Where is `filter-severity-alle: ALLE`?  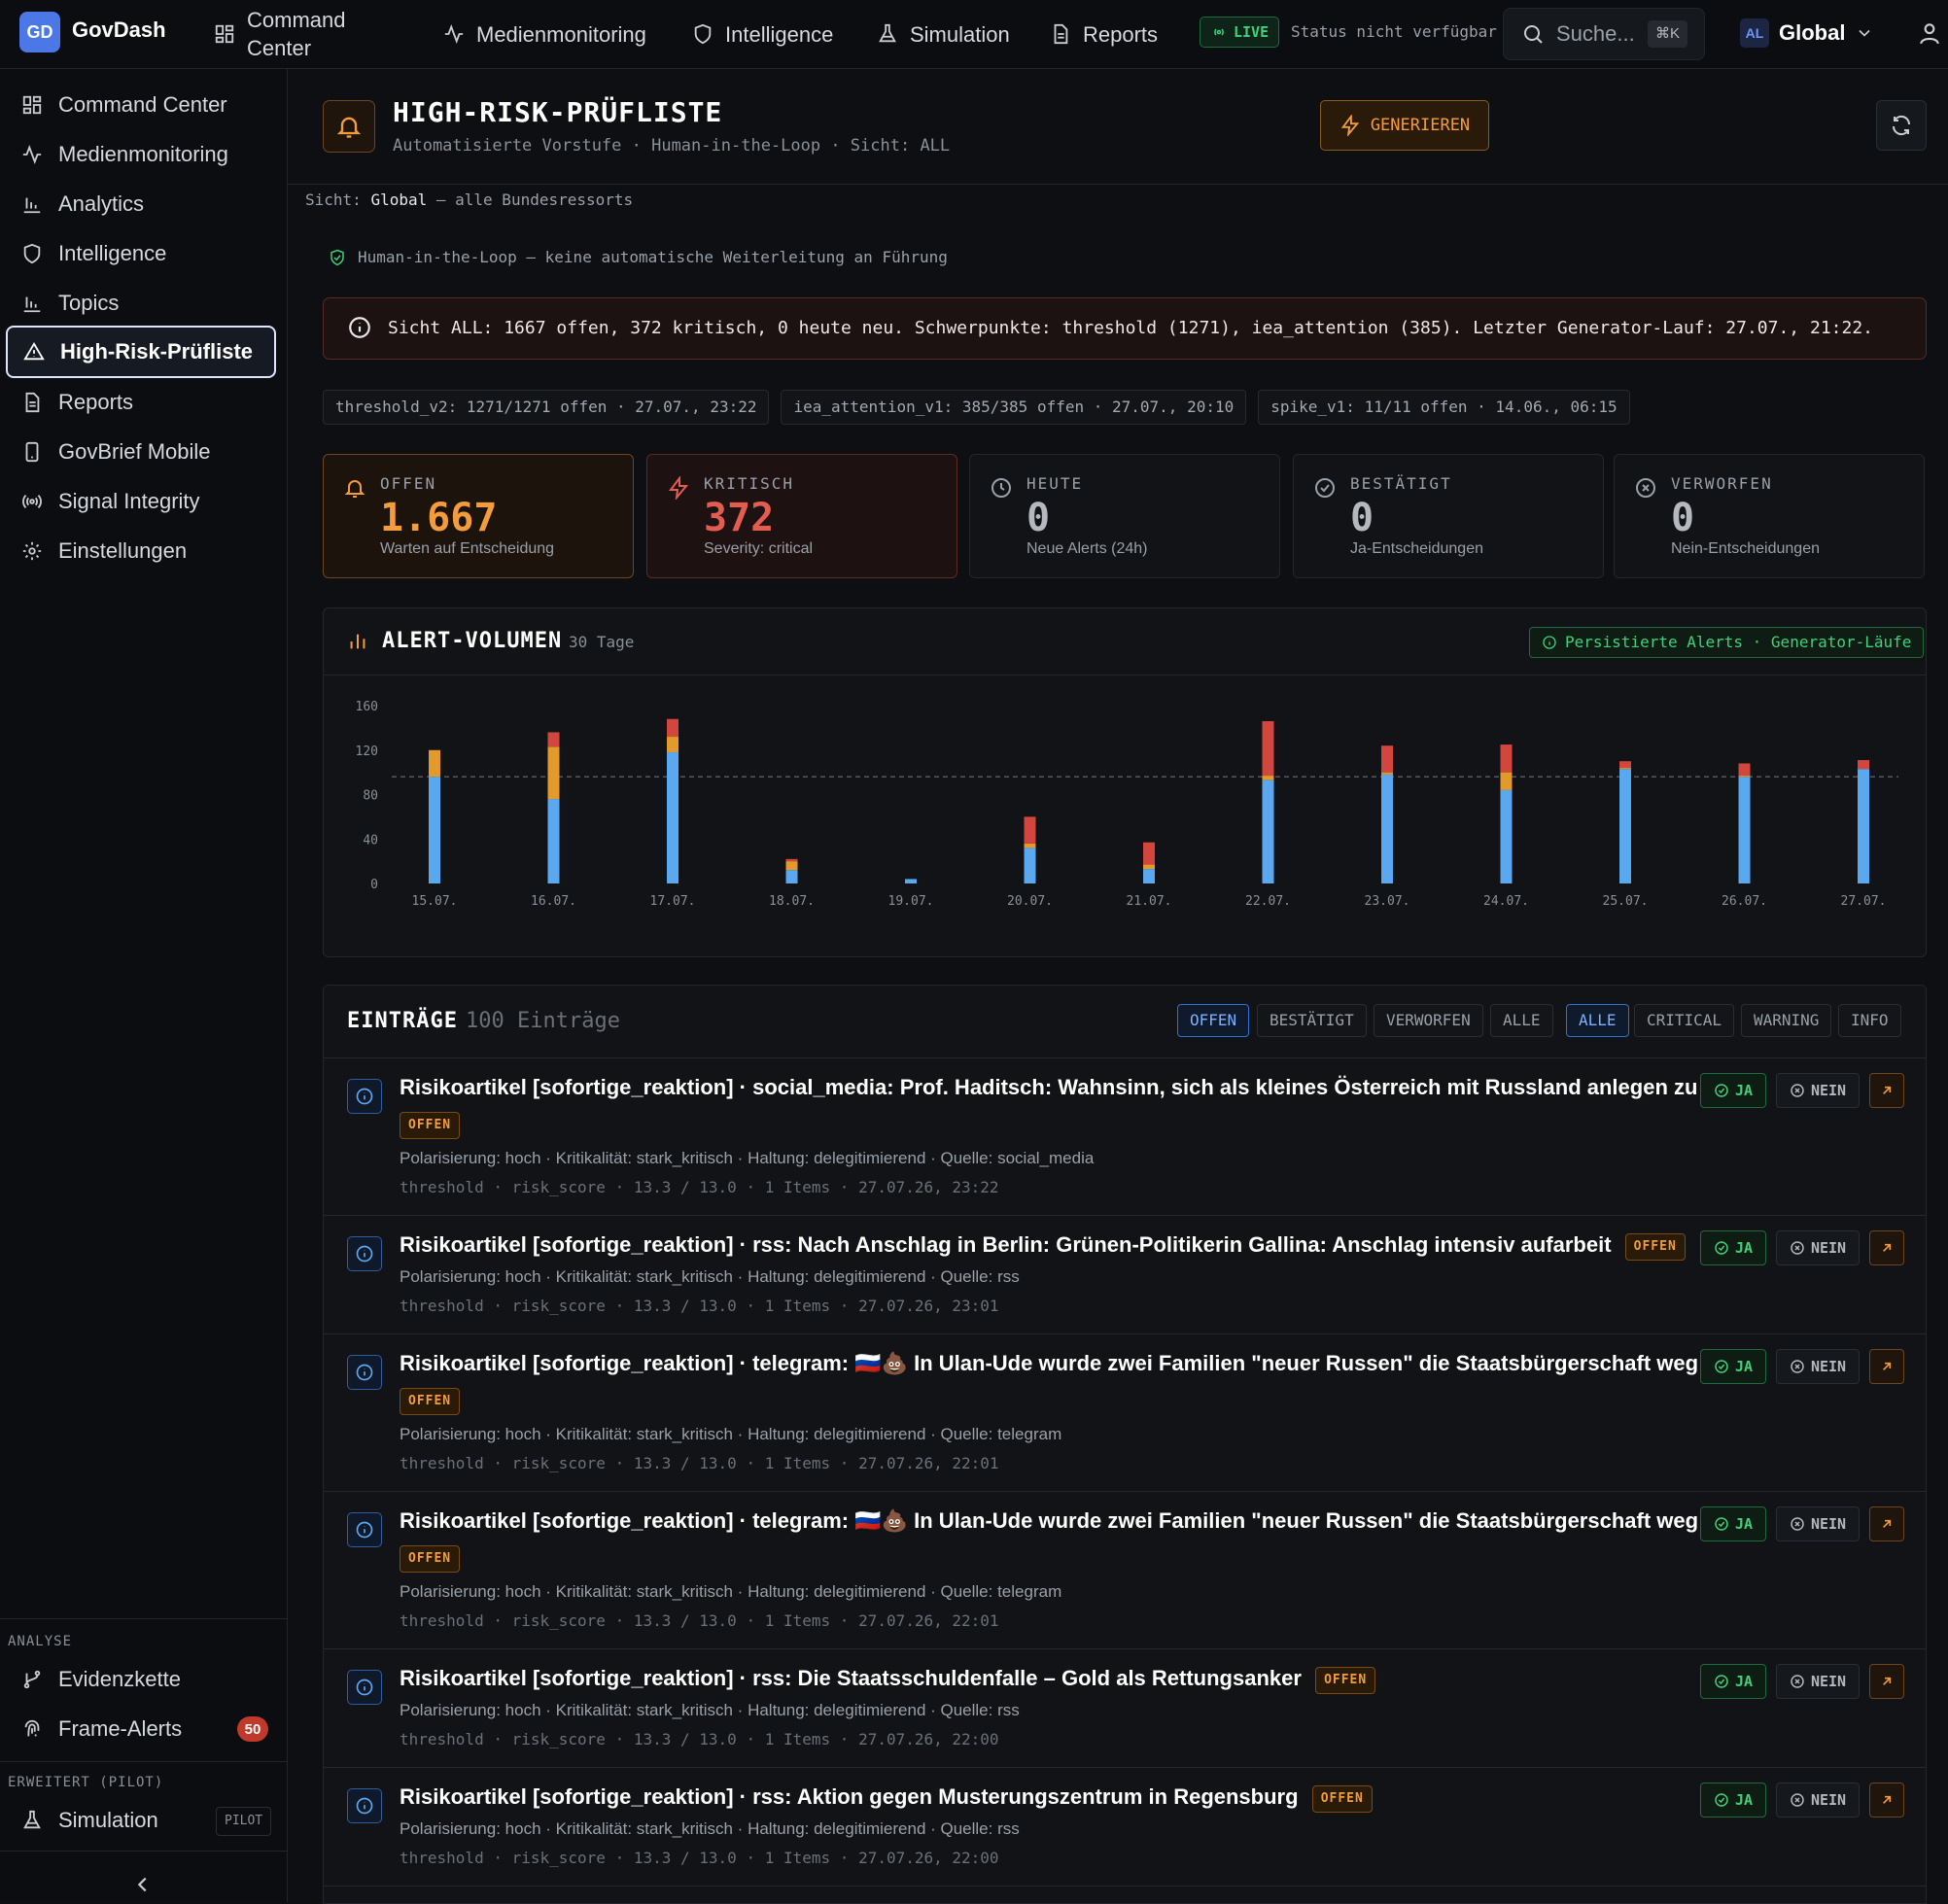
filter-severity-alle: ALLE is located at coordinates (1598, 1020).